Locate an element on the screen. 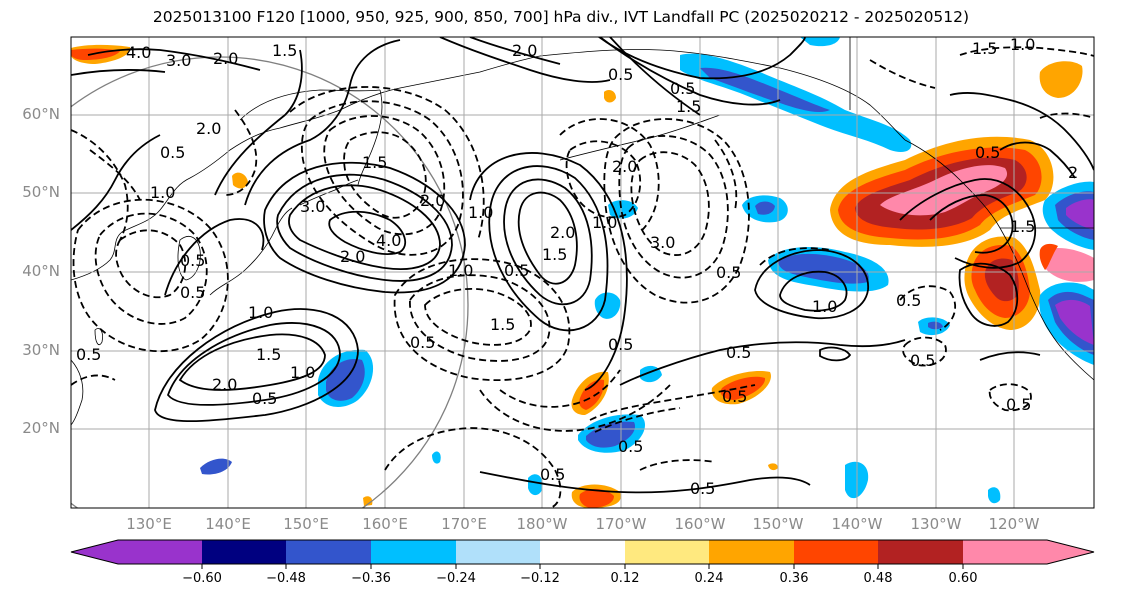 The height and width of the screenshot is (601, 1122). coastline-philippines is located at coordinates (77, 392).